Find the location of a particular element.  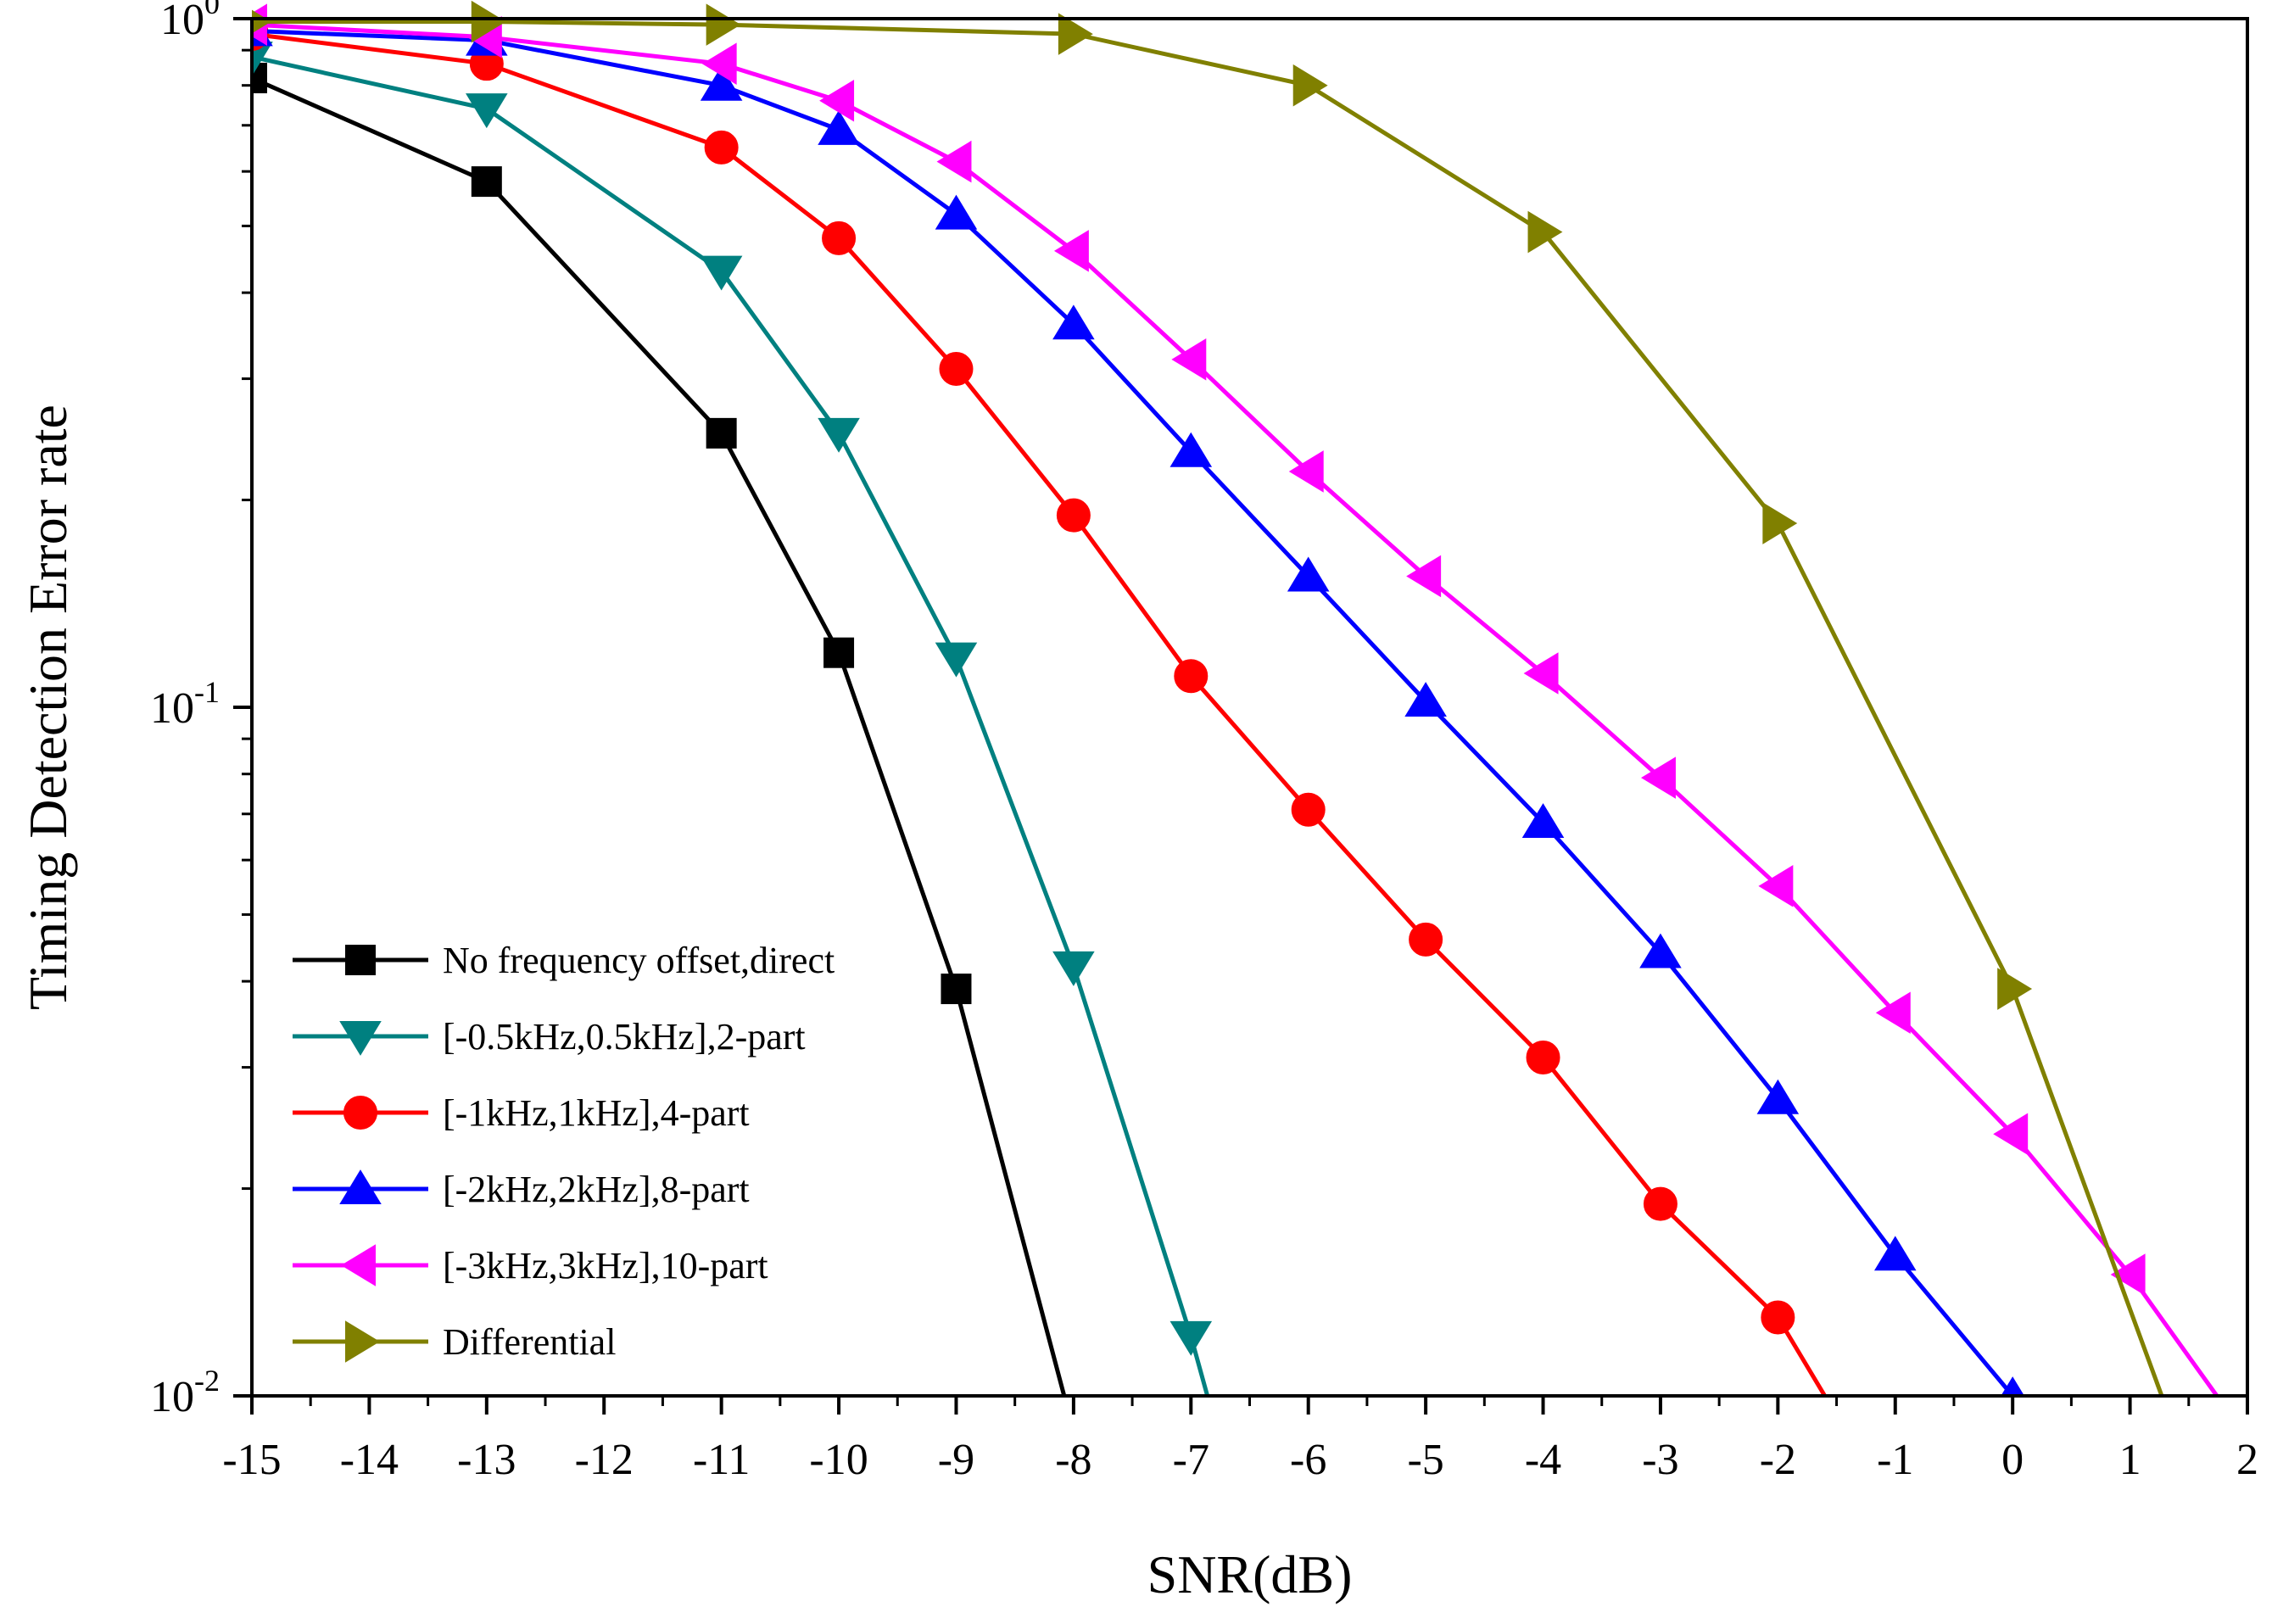

x-tick-label: -12 is located at coordinates (604, 1460).